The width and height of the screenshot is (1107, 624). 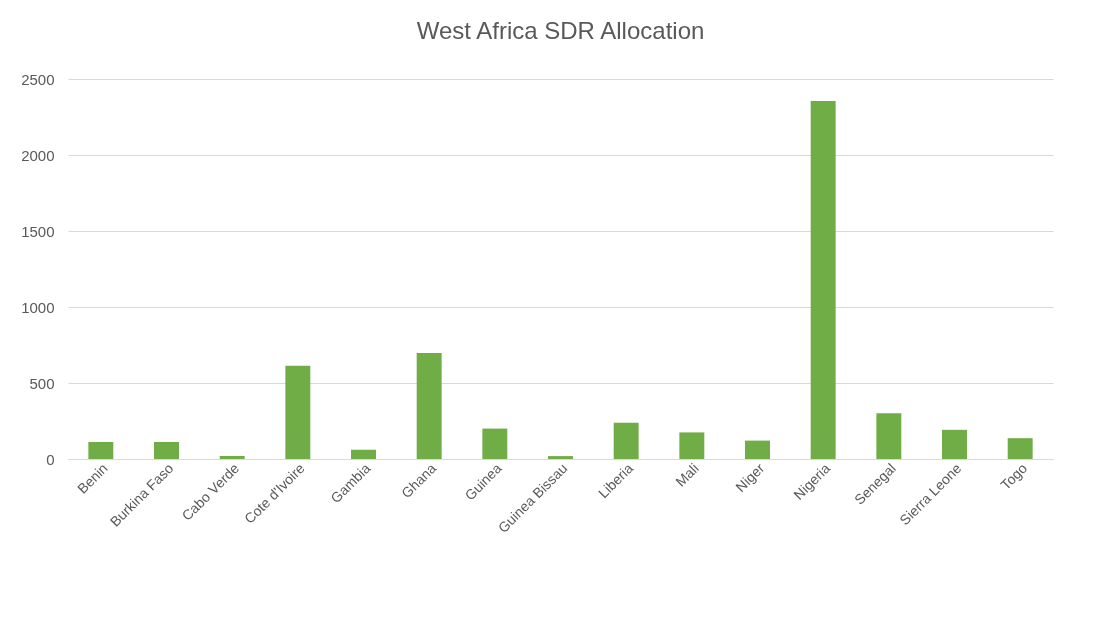 What do you see at coordinates (38, 307) in the screenshot?
I see `y-tick-label: 1000` at bounding box center [38, 307].